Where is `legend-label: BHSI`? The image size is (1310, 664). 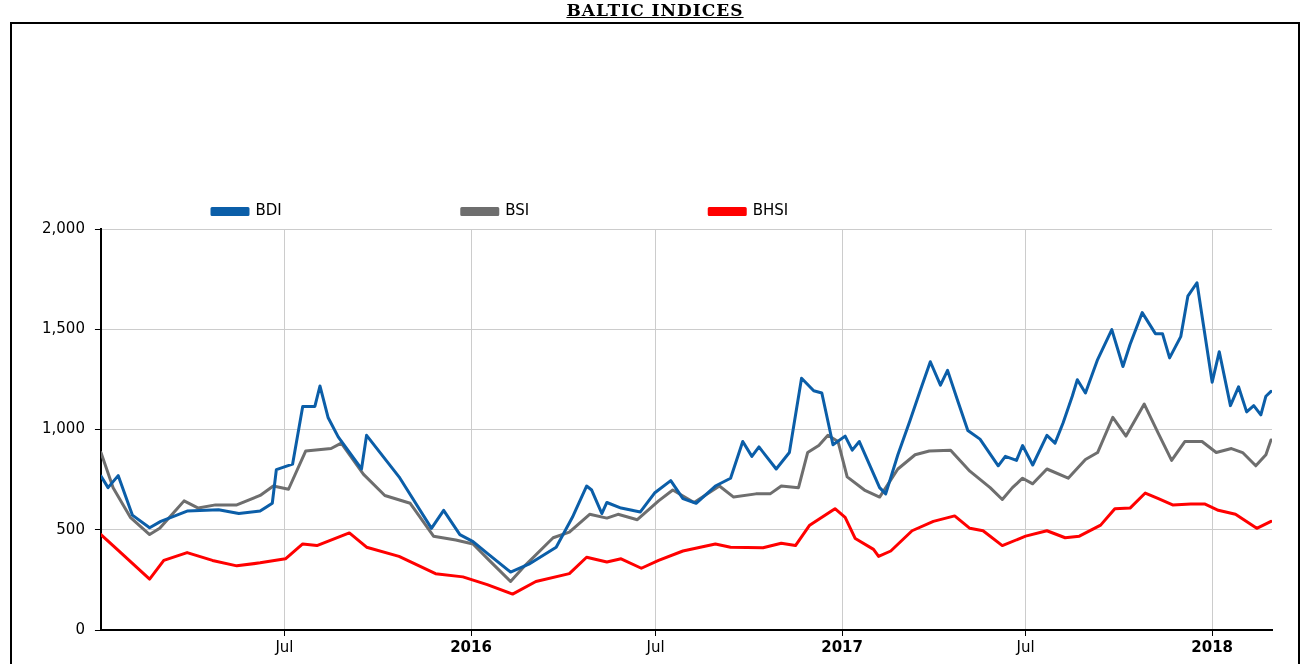 legend-label: BHSI is located at coordinates (770, 210).